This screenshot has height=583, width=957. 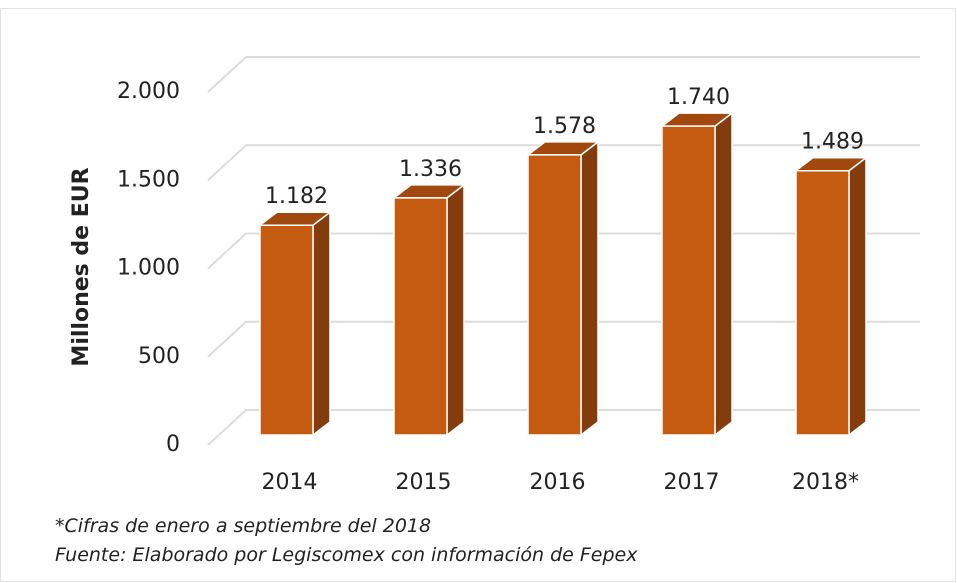 I want to click on x-tick-label: 2016, so click(x=558, y=482).